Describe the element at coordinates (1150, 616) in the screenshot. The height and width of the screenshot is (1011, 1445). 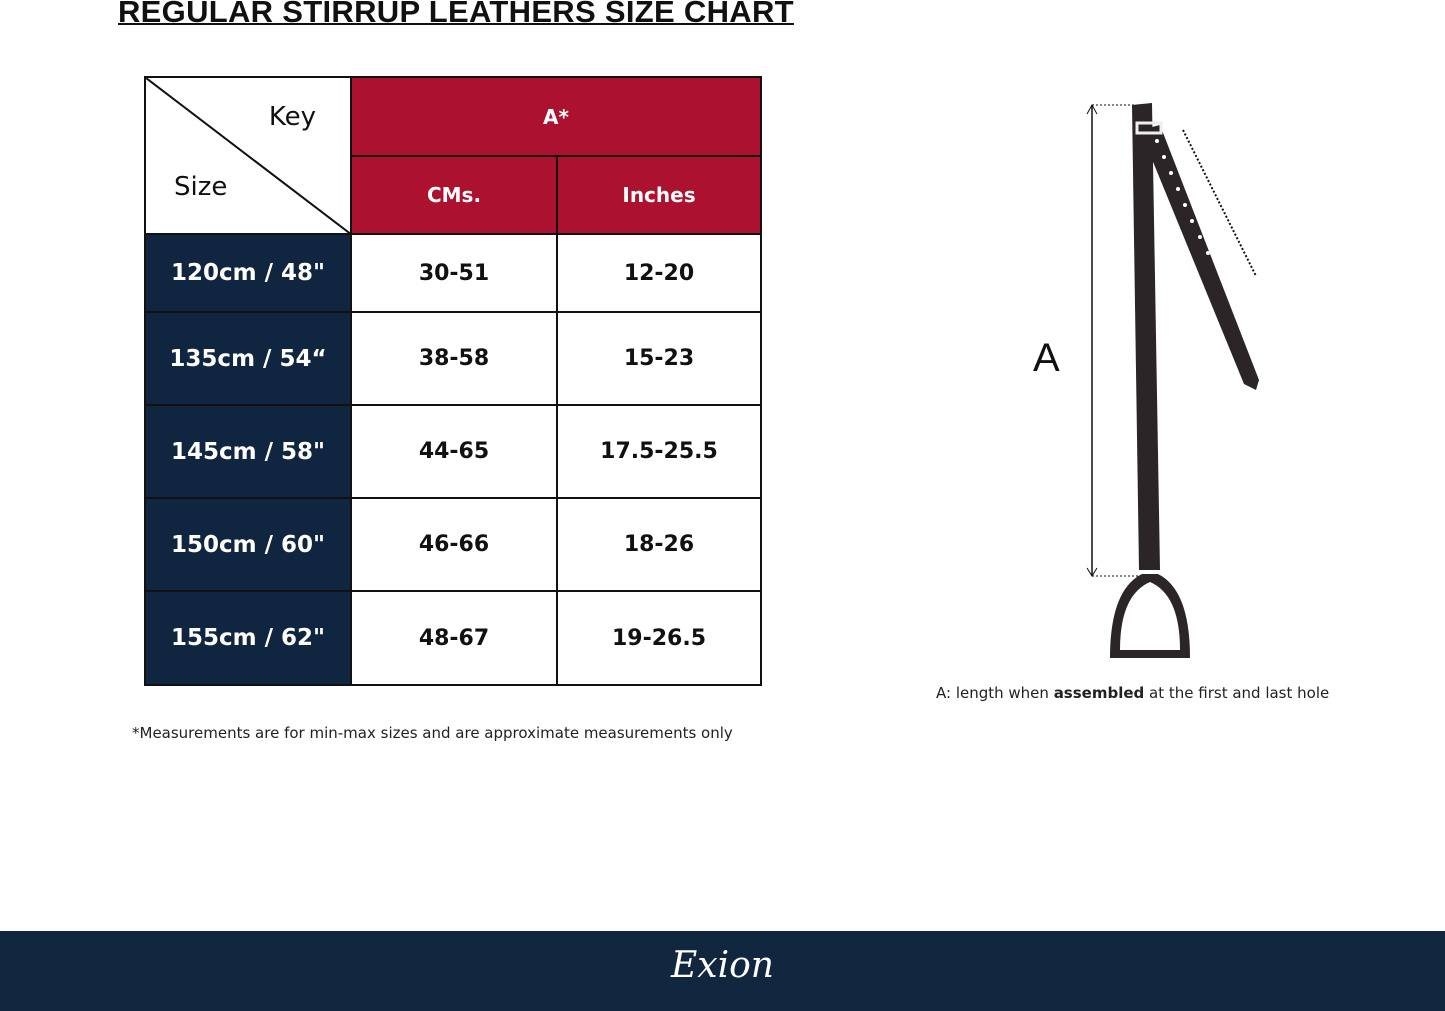
I see `stirrup-iron` at that location.